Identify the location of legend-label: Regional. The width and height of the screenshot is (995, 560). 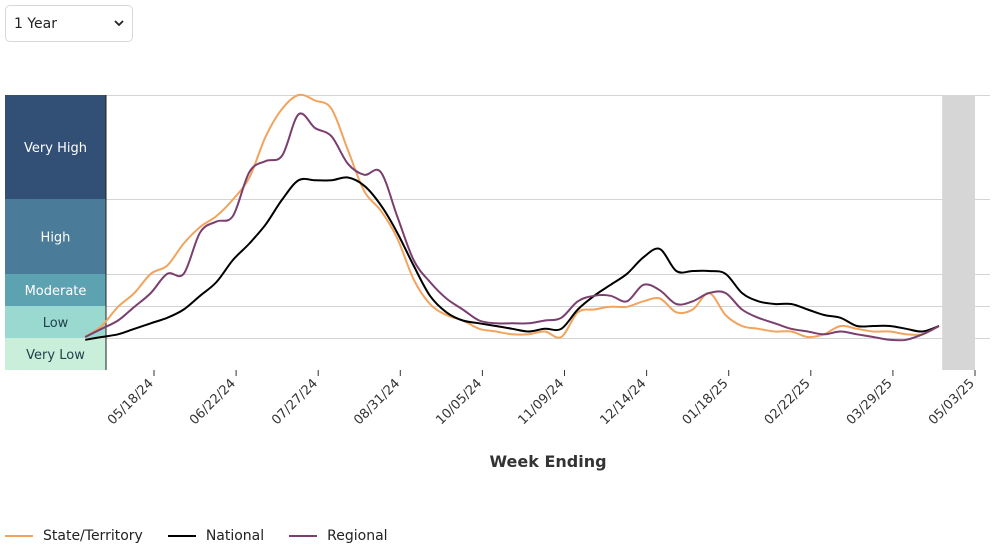
(357, 536).